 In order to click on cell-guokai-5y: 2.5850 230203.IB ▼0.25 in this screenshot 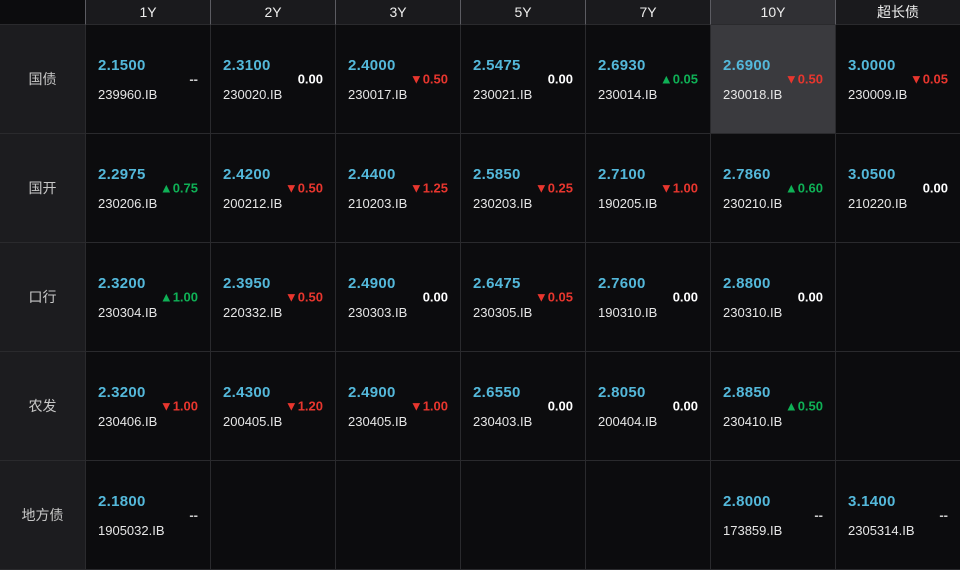, I will do `click(522, 188)`.